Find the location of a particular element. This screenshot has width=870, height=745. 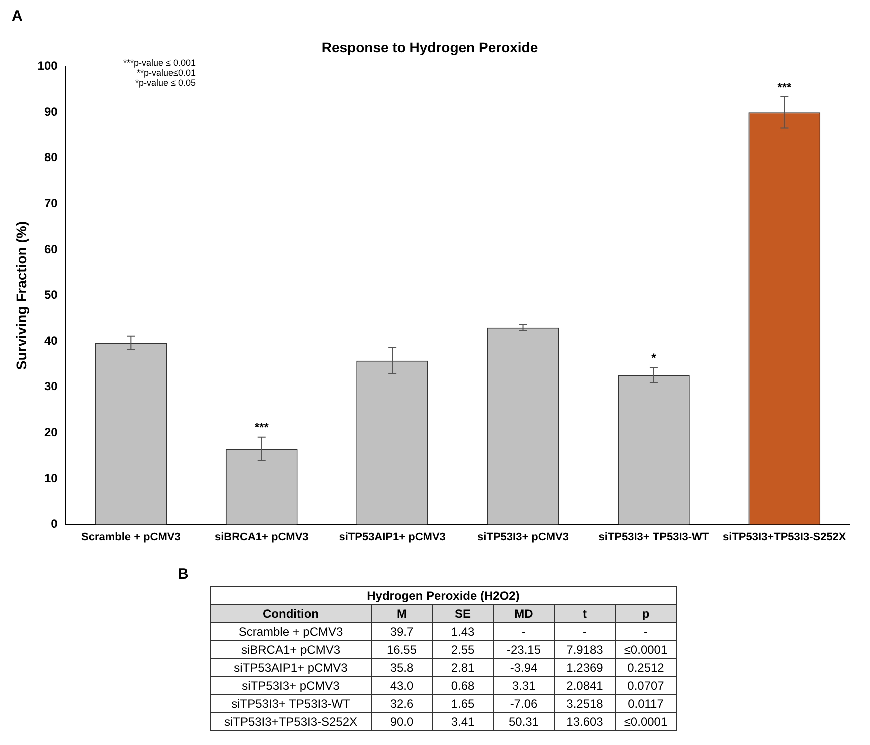

x-tick-label: siTP53I3+ pCMV3 is located at coordinates (523, 537).